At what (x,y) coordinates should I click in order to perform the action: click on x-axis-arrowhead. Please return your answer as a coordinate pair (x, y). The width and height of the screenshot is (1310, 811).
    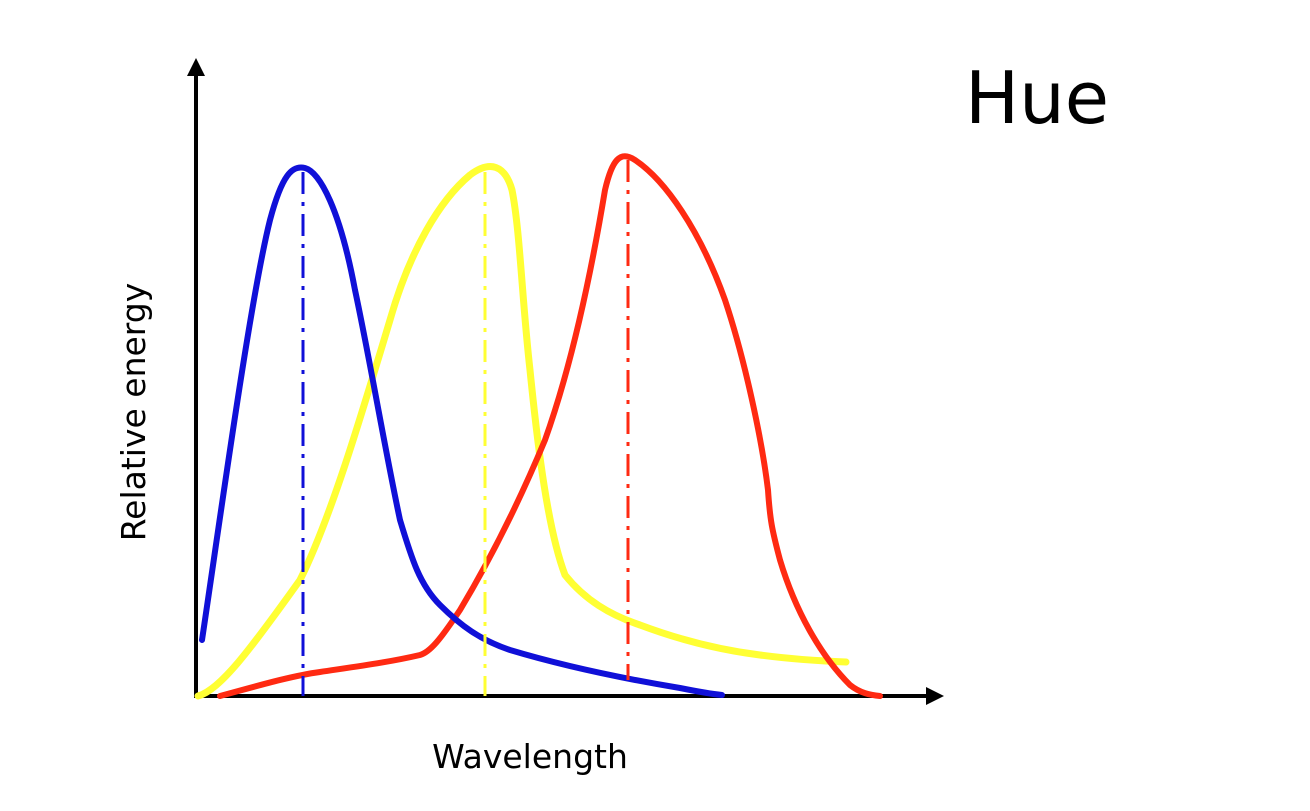
    Looking at the image, I should click on (935, 696).